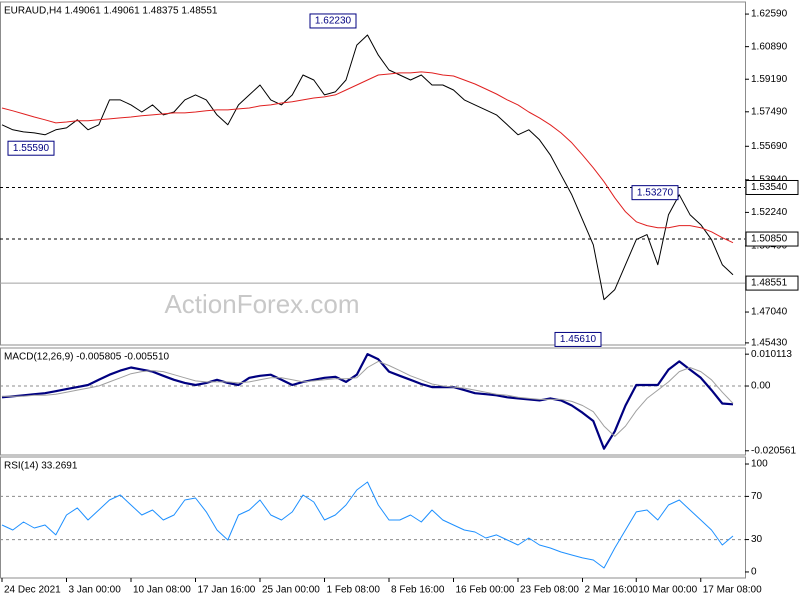  What do you see at coordinates (291, 590) in the screenshot?
I see `x-tick-label: 25 Jan 00:00` at bounding box center [291, 590].